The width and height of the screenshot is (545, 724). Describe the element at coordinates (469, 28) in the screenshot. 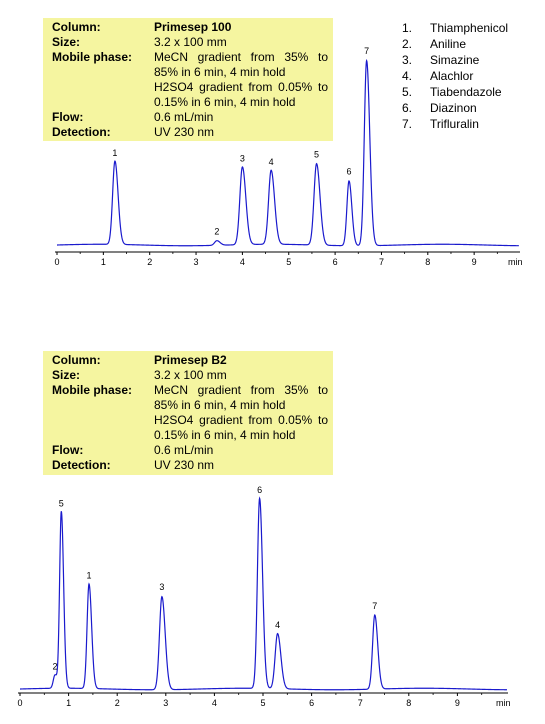

I see `legend-name: Thiamphenicol` at that location.